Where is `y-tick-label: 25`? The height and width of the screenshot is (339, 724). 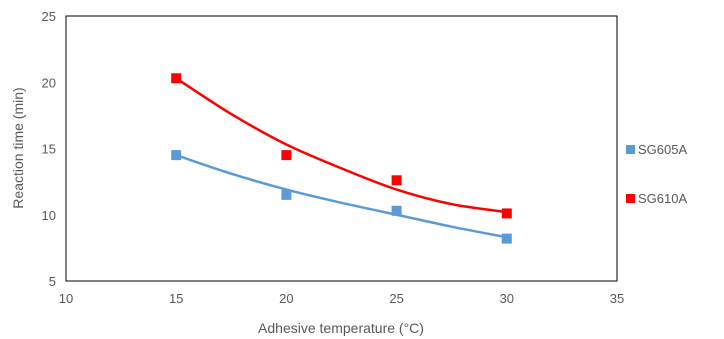
y-tick-label: 25 is located at coordinates (49, 16).